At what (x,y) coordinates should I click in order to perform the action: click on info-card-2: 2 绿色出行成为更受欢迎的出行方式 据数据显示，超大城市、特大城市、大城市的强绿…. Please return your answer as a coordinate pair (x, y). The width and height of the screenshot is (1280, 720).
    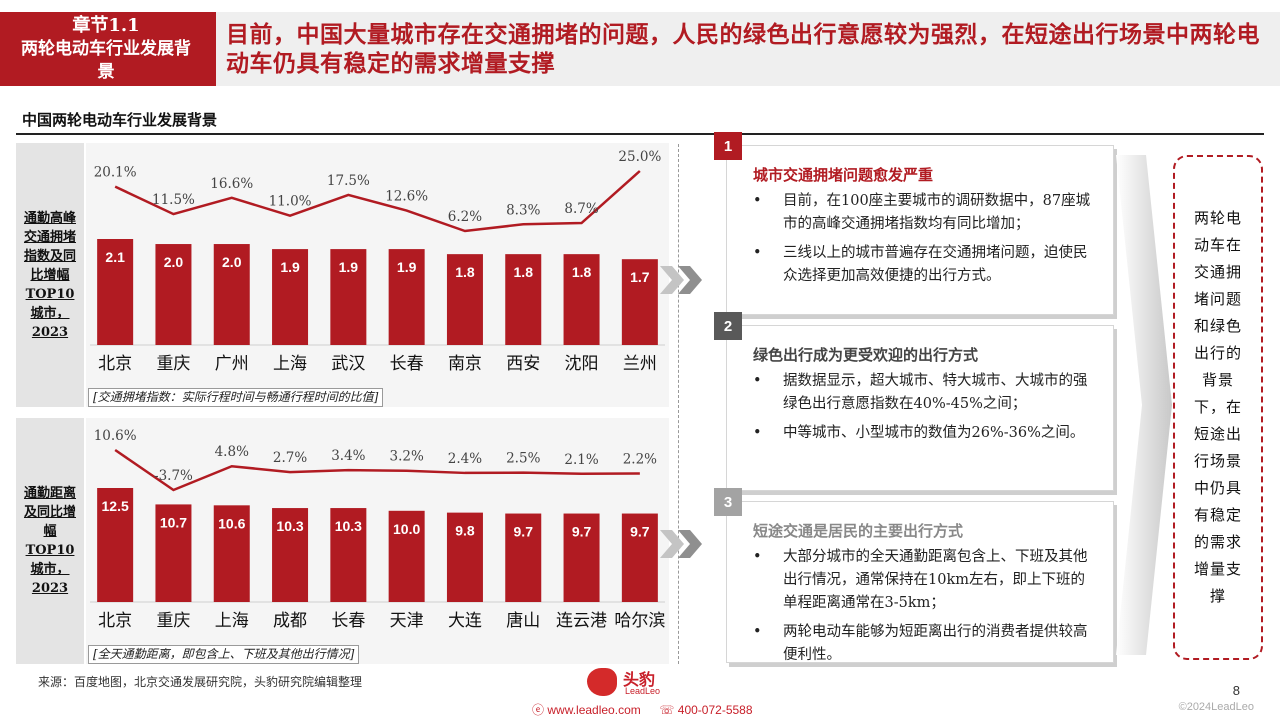
    Looking at the image, I should click on (914, 401).